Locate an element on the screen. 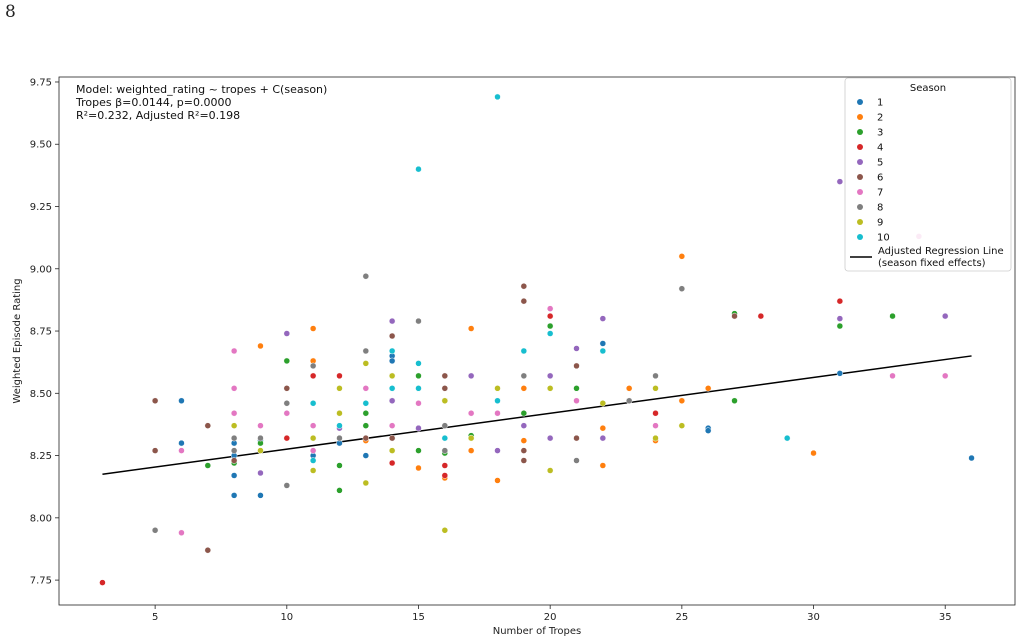 This screenshot has height=642, width=1022. legend-line-label-2: (season fixed effects) is located at coordinates (932, 263).